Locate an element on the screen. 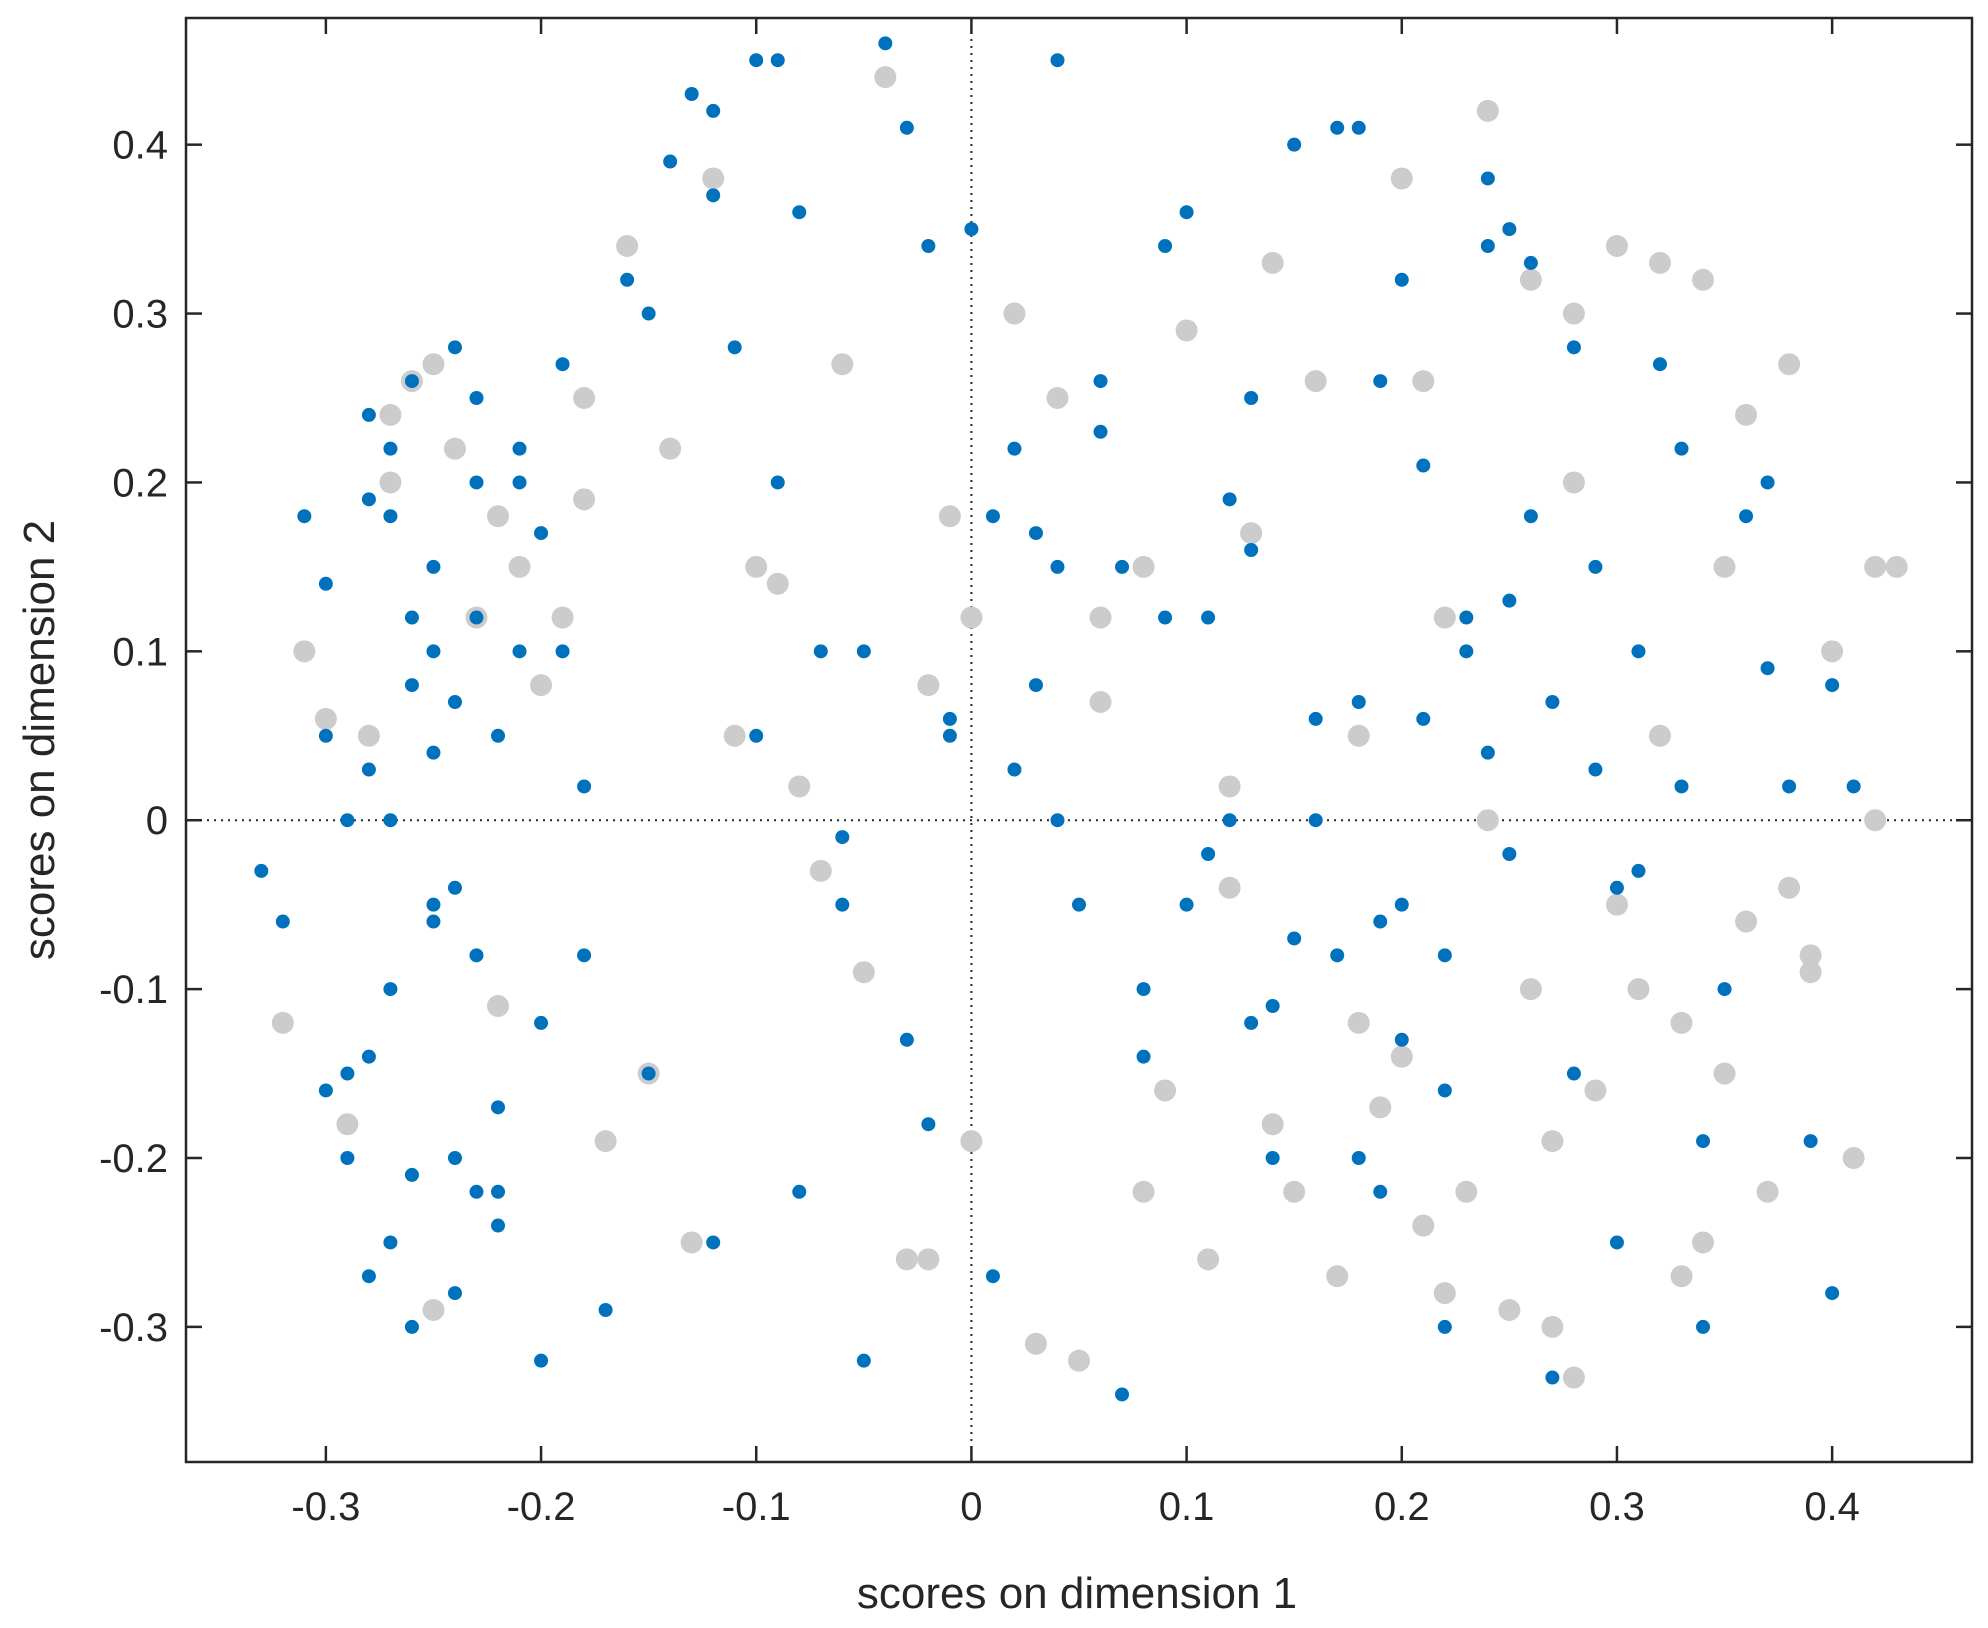  y-tick-label: -0.3 is located at coordinates (133, 1328).